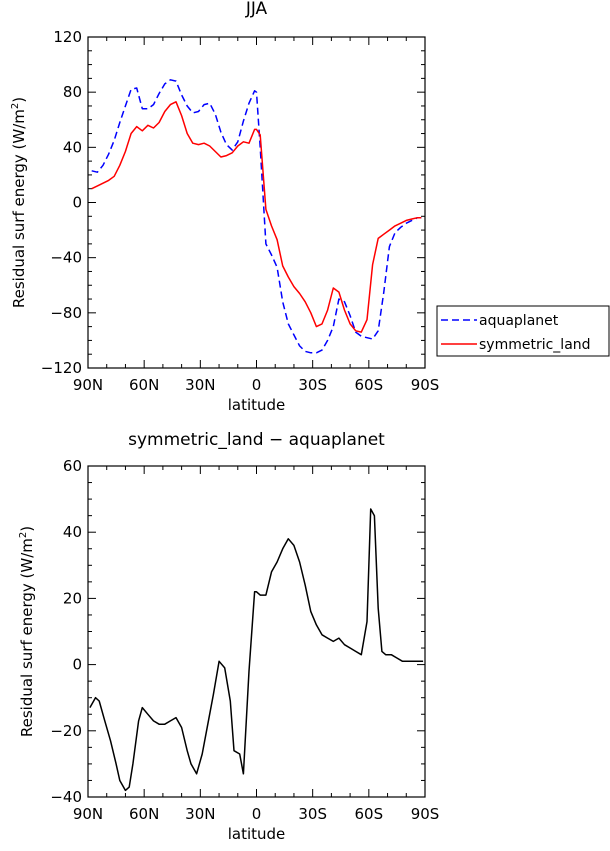 The image size is (610, 851). I want to click on chart-title: JJA, so click(256, 9).